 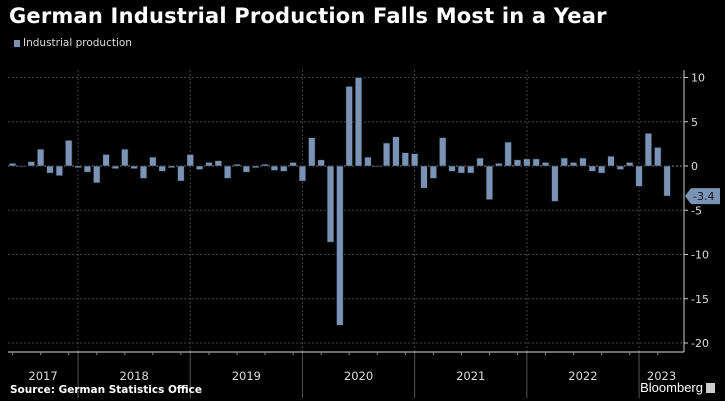 What do you see at coordinates (358, 376) in the screenshot?
I see `x-tick-label: 2020` at bounding box center [358, 376].